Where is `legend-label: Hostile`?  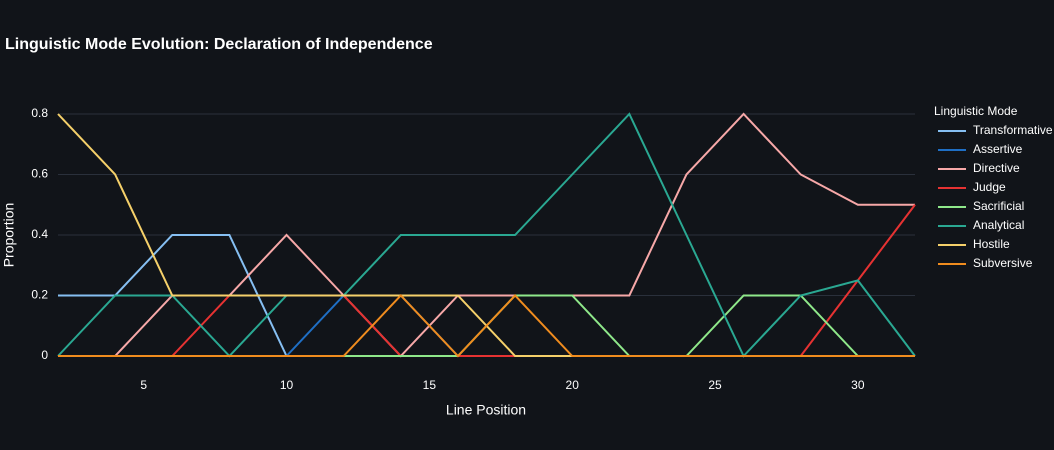 legend-label: Hostile is located at coordinates (991, 244).